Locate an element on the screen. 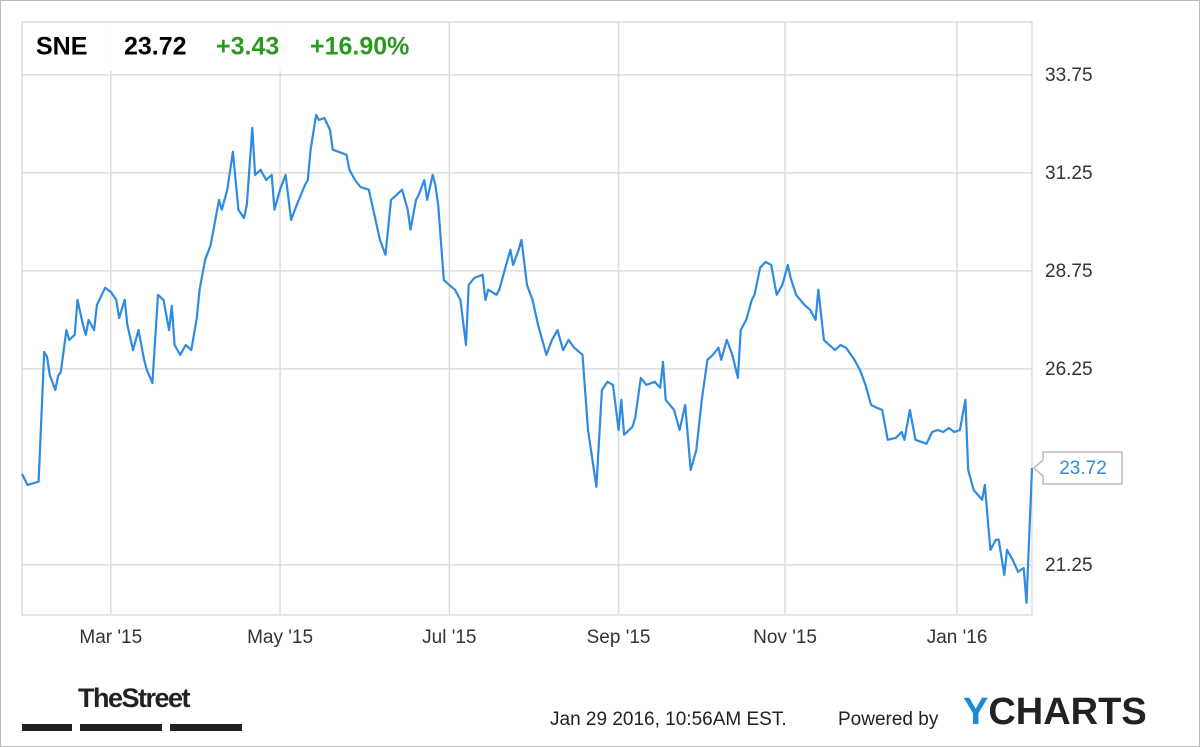 This screenshot has height=747, width=1200. x-tick-label: Jan '16 is located at coordinates (957, 637).